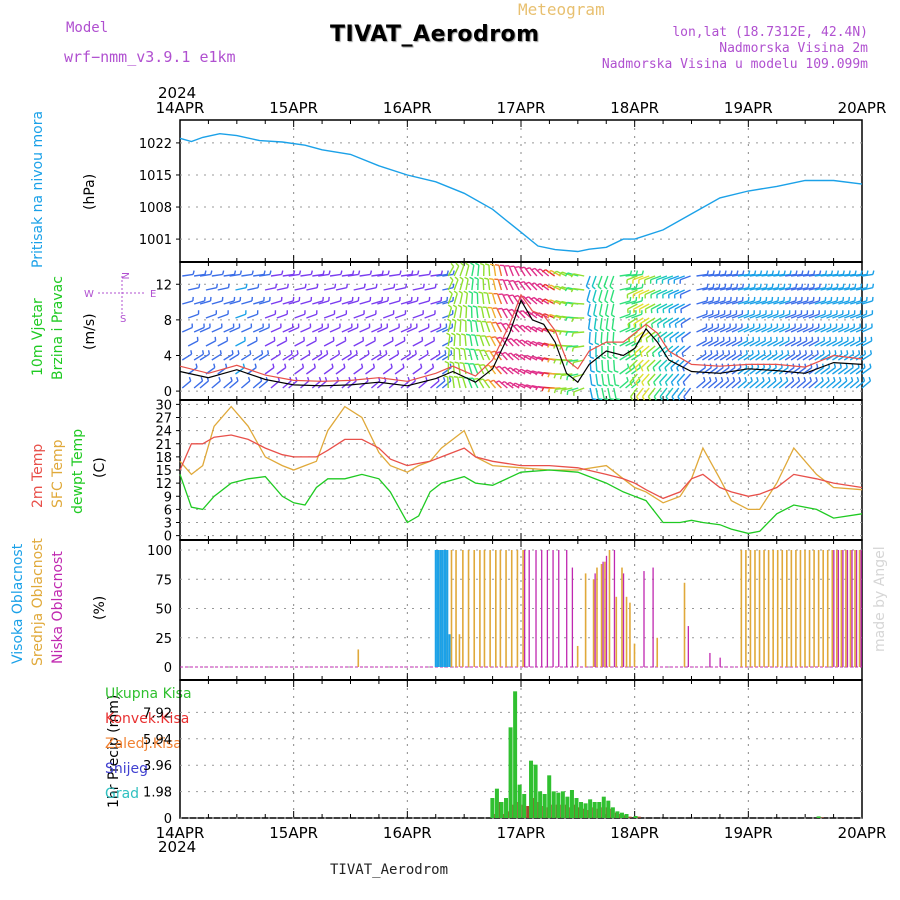 The width and height of the screenshot is (900, 900). I want to click on time-label-bottom: 19APR, so click(748, 833).